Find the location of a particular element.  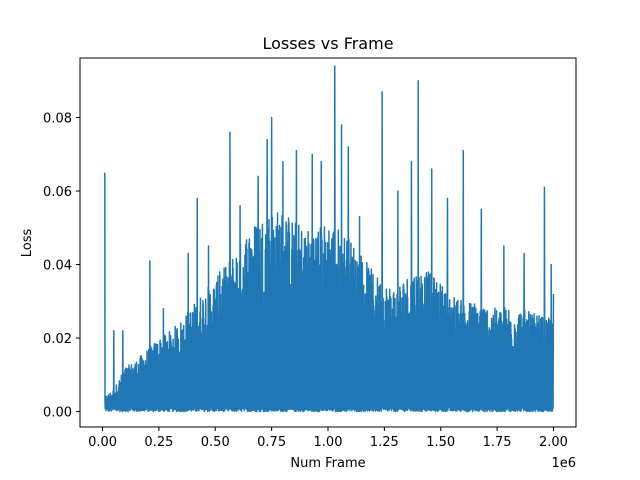

x-tick-label: 1.50 is located at coordinates (440, 442).